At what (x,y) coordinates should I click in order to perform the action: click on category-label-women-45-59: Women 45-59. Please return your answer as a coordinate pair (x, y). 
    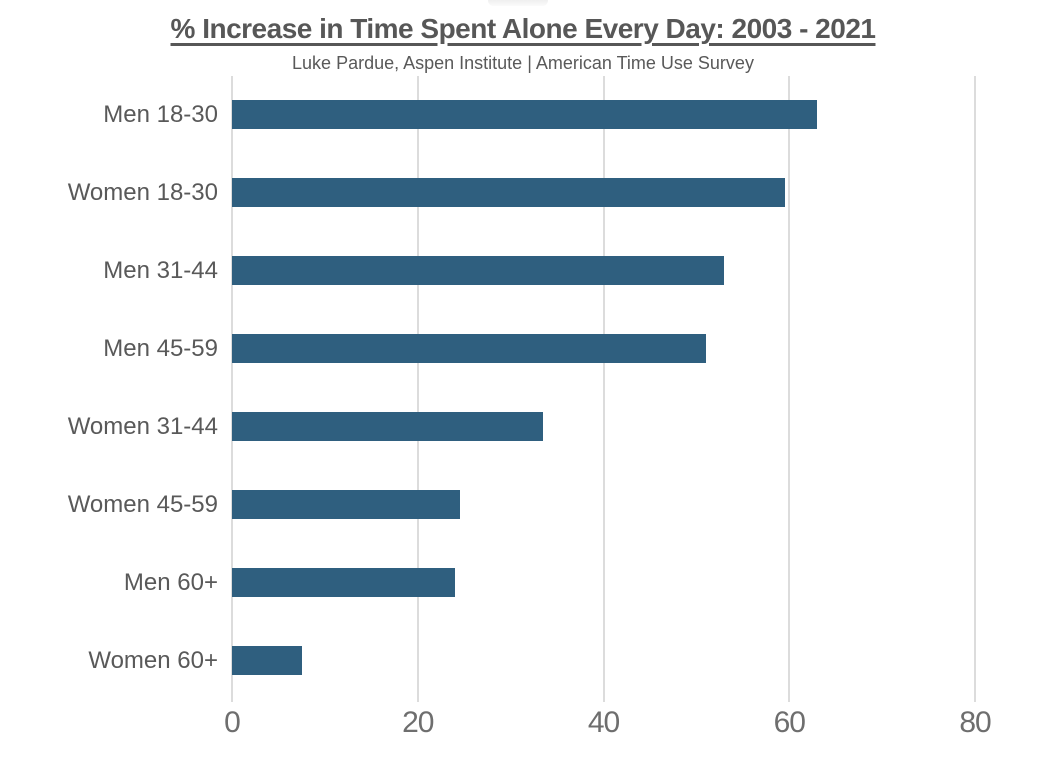
    Looking at the image, I should click on (142, 504).